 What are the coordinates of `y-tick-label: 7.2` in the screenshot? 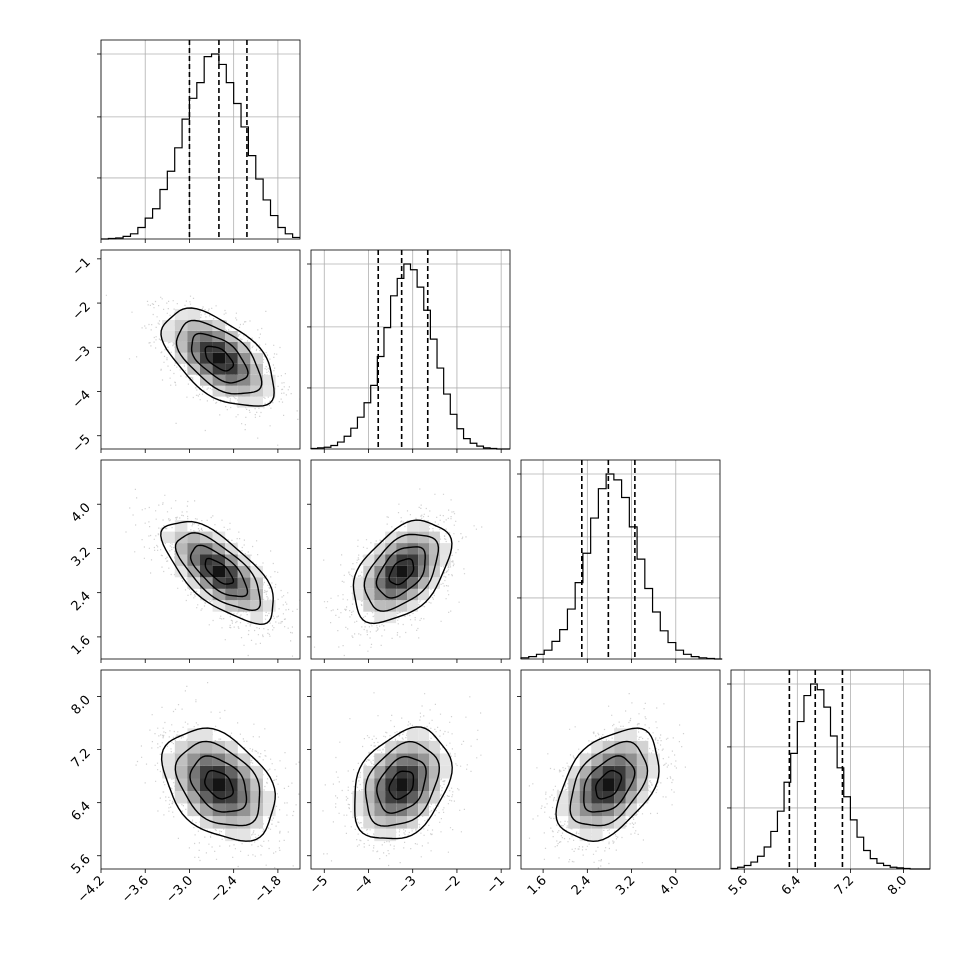 It's located at (81, 758).